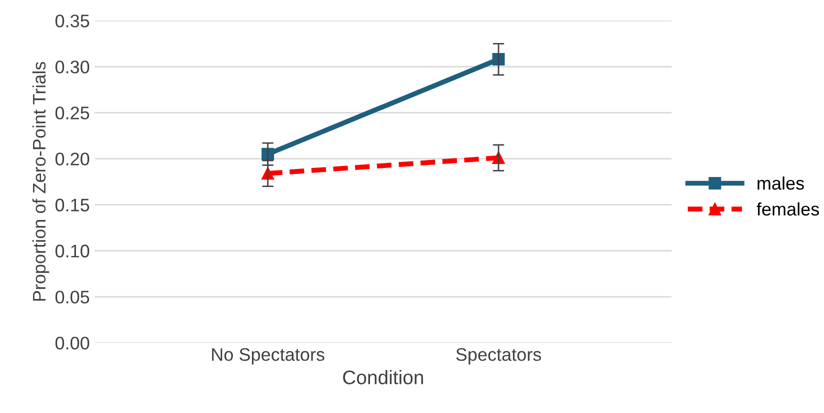  Describe the element at coordinates (781, 183) in the screenshot. I see `legend-label: males` at that location.